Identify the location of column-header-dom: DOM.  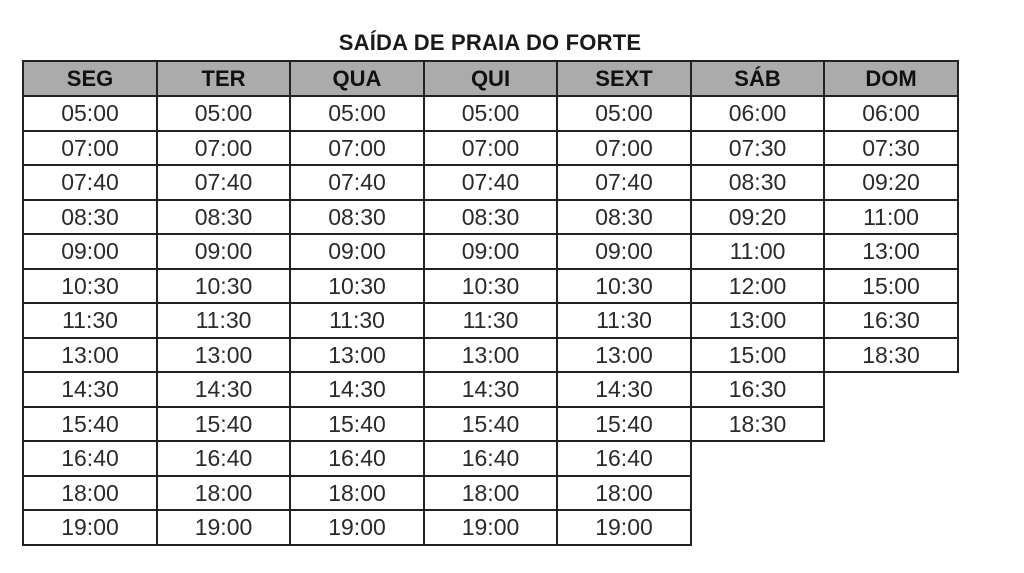
(891, 78).